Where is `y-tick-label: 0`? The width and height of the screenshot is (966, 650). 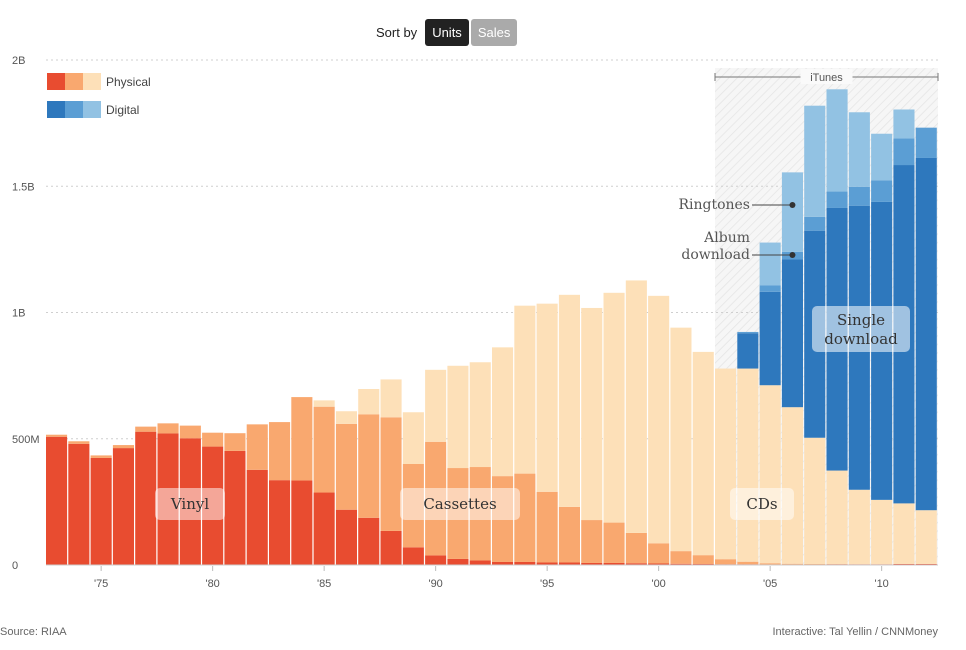
y-tick-label: 0 is located at coordinates (15, 566).